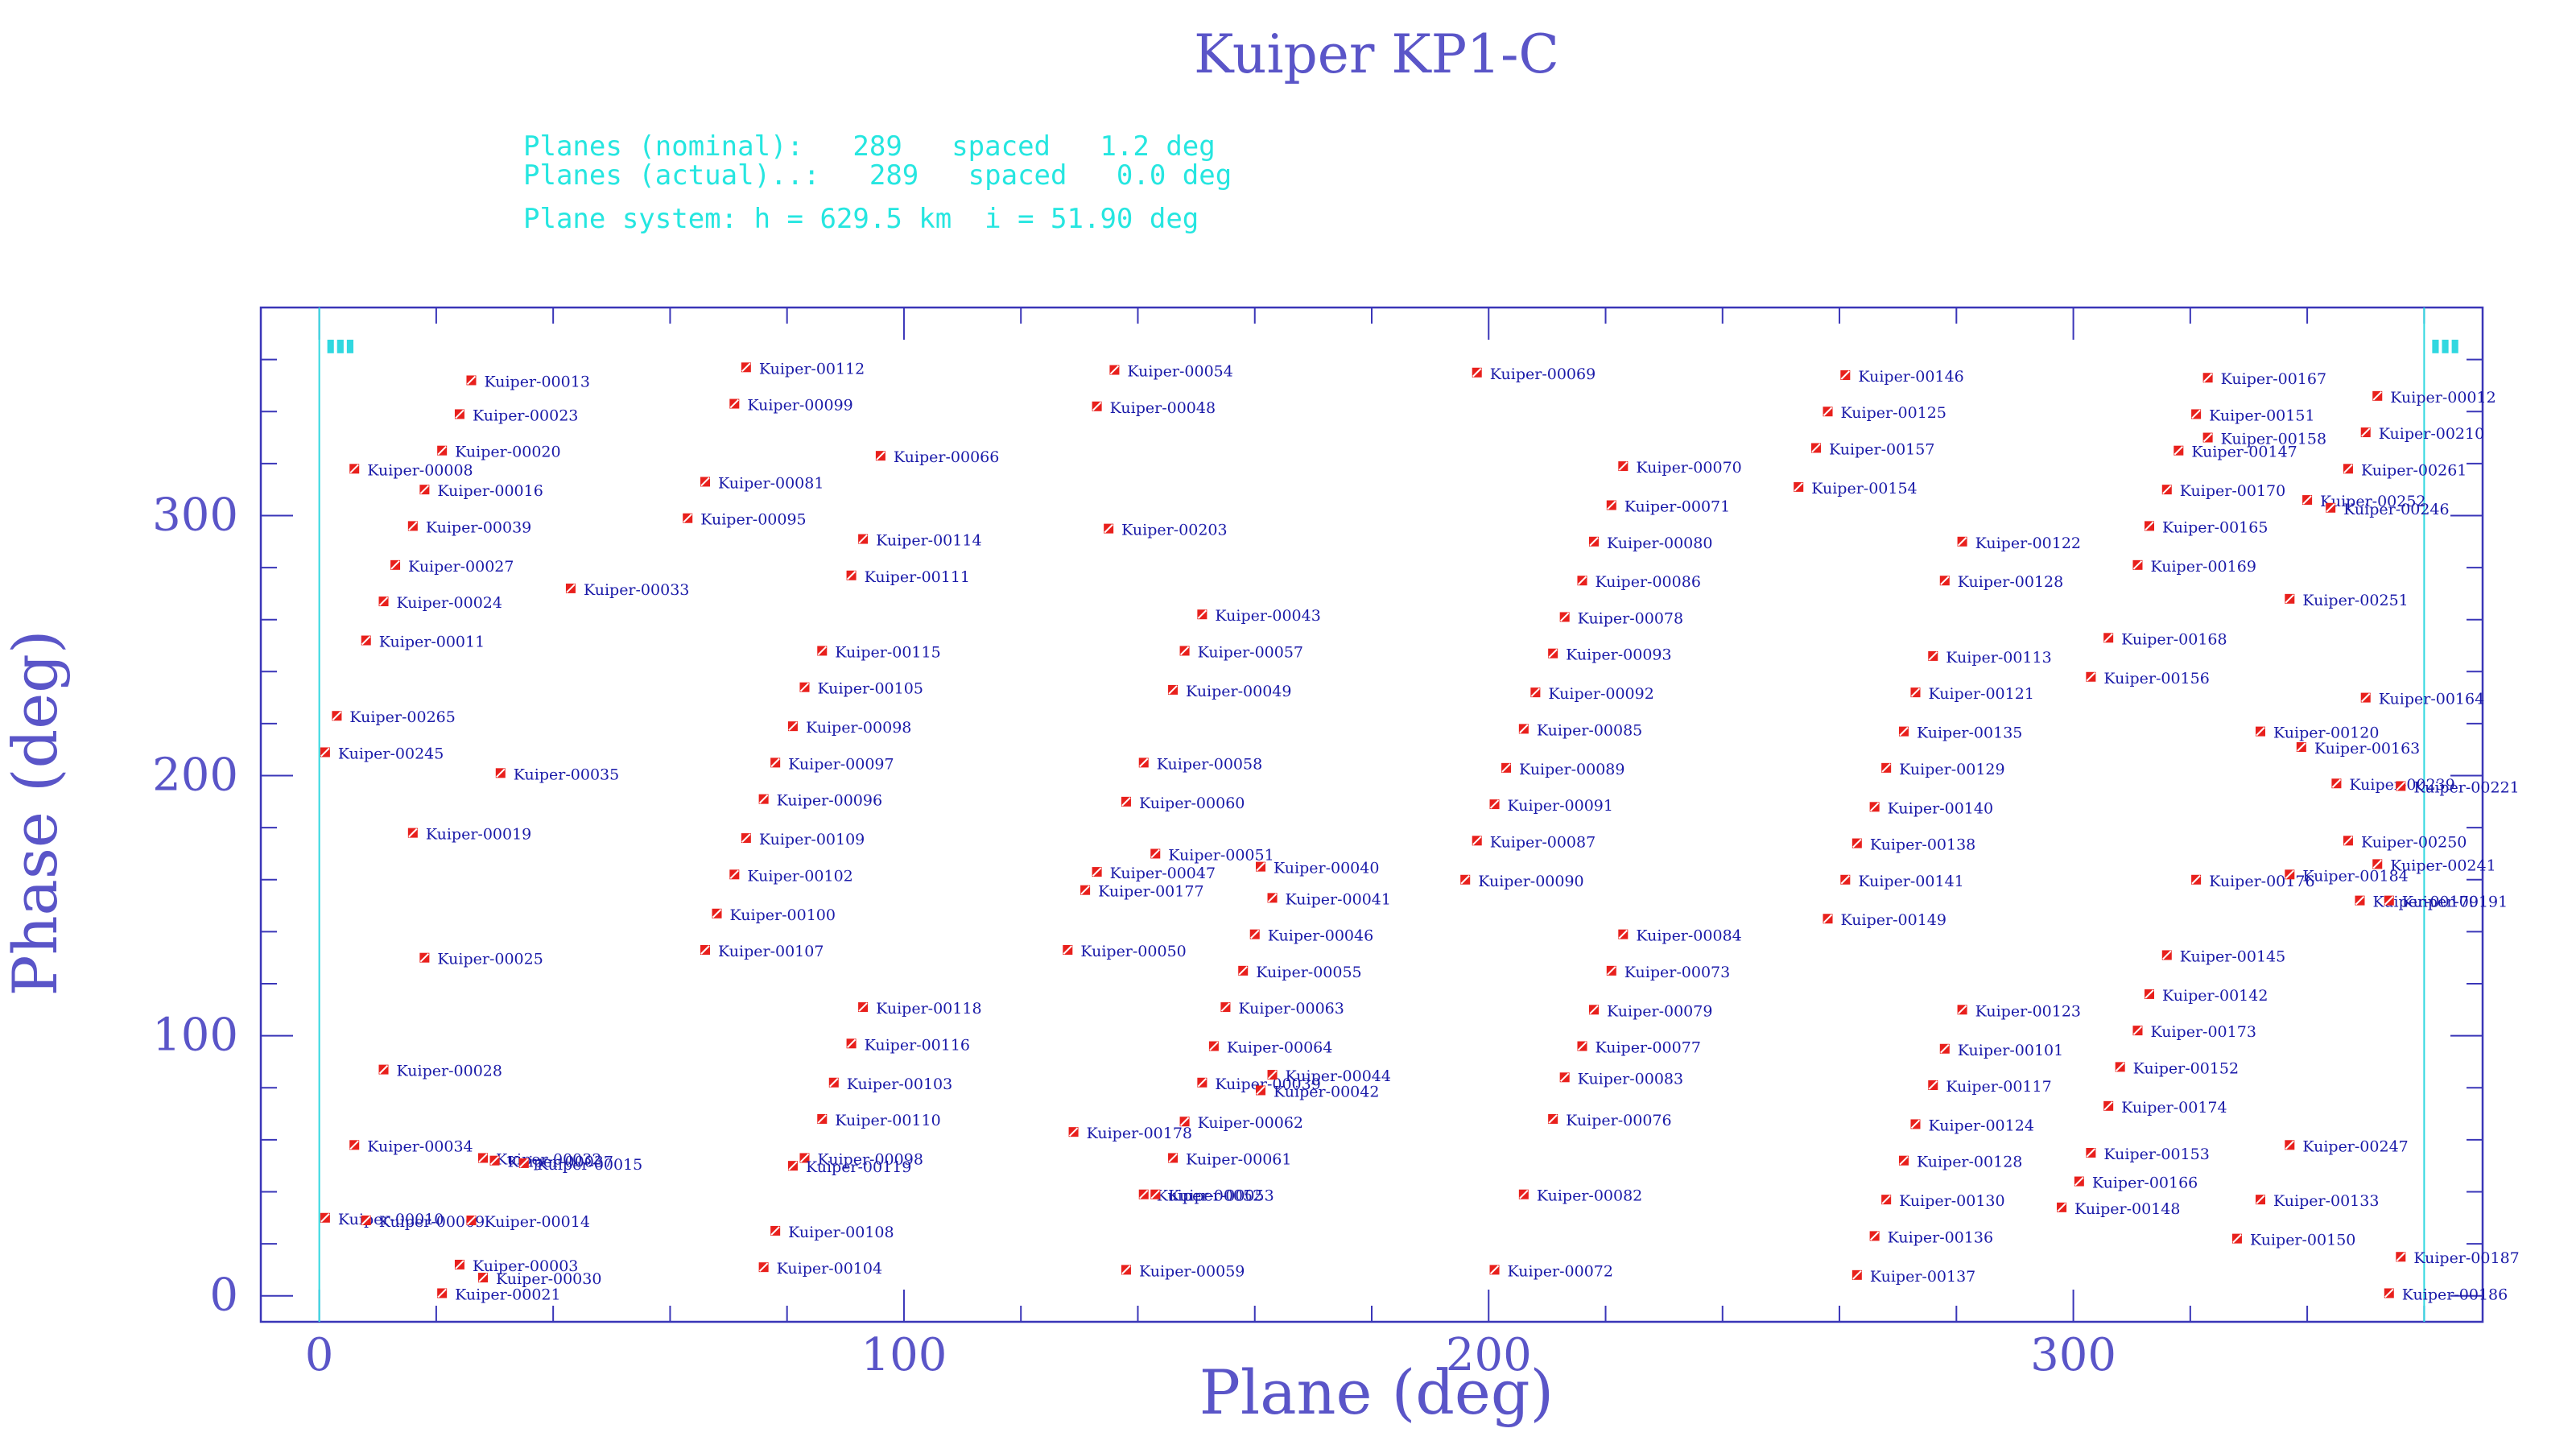 The width and height of the screenshot is (2576, 1449). Describe the element at coordinates (2414, 842) in the screenshot. I see `point-label: Kuiper-00250` at that location.